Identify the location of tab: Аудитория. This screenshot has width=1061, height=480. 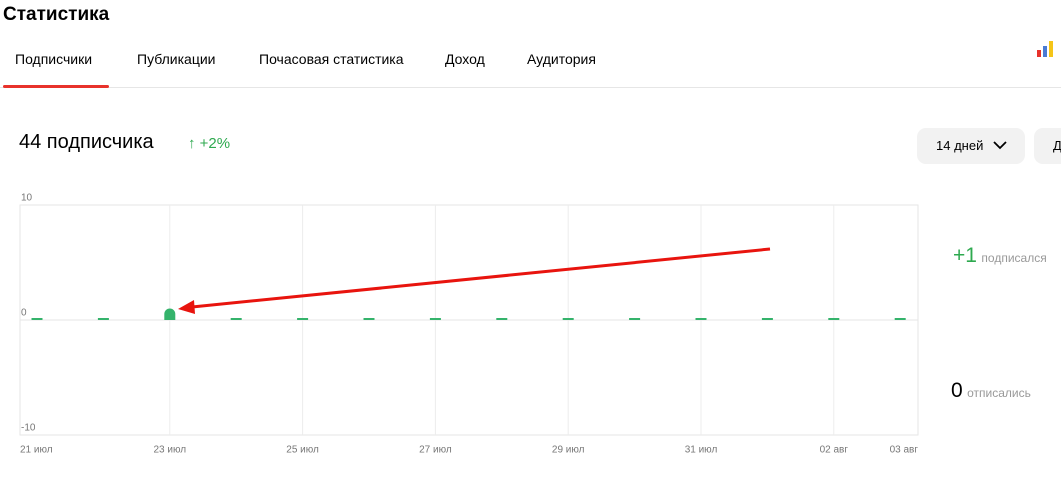
(561, 59).